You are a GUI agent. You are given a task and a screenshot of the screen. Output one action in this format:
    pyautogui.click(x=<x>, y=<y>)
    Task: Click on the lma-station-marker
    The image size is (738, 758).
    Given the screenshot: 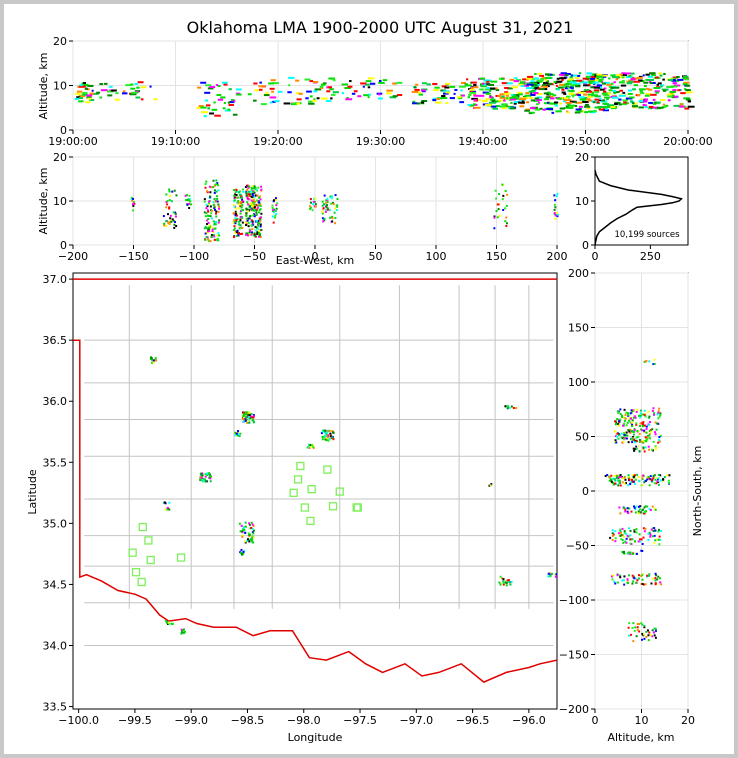 What is the action you would take?
    pyautogui.click(x=298, y=479)
    